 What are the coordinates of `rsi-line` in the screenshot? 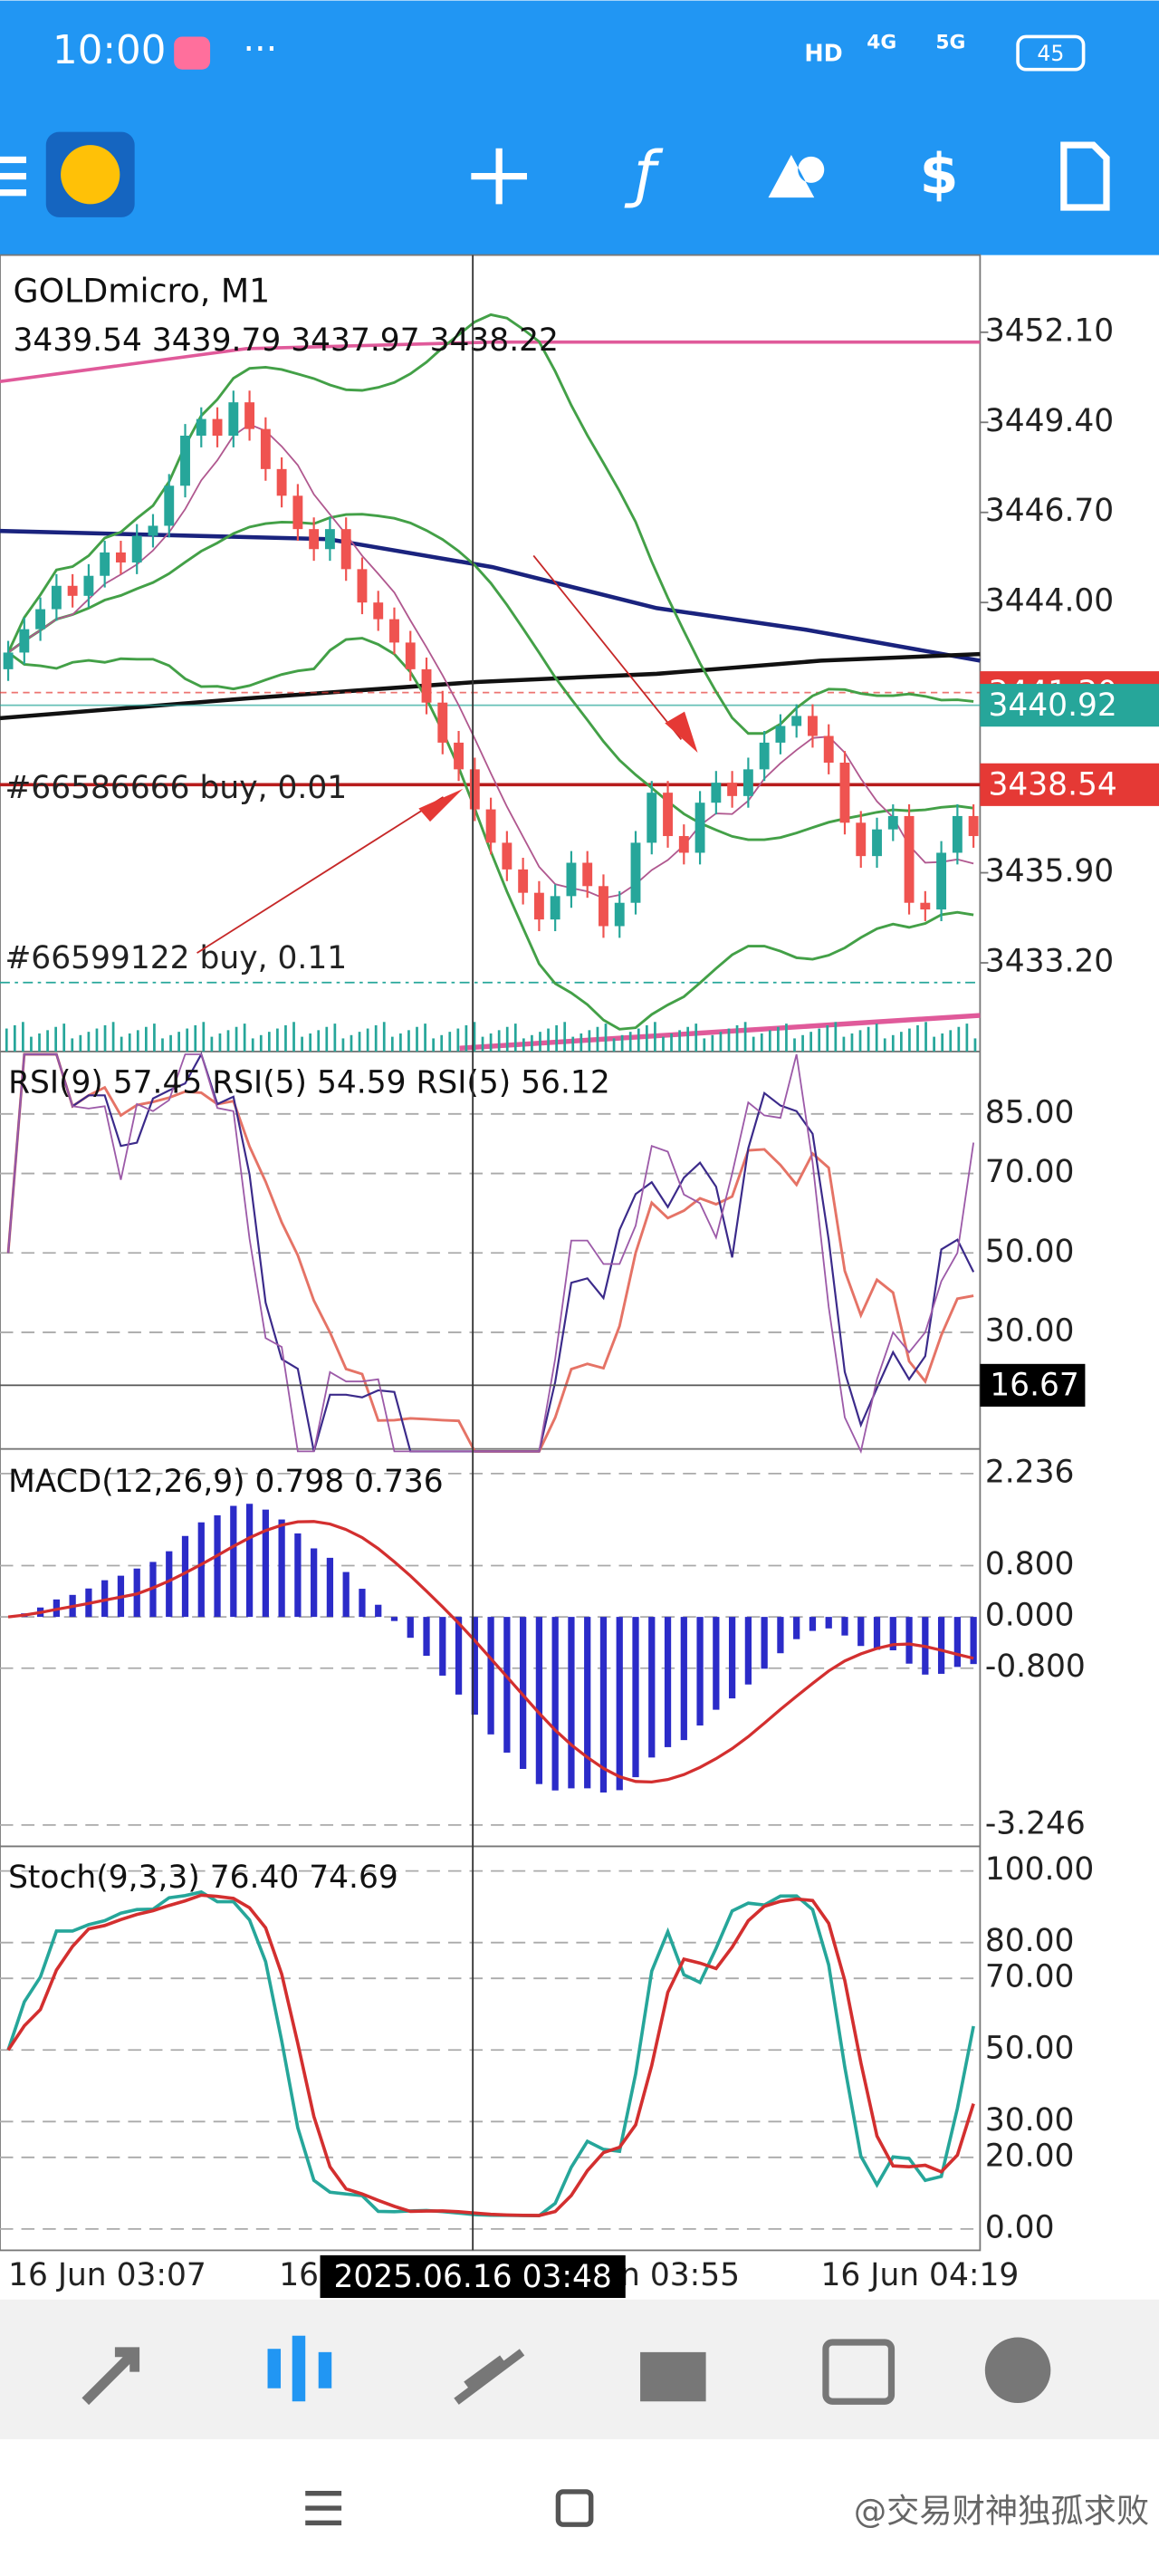 It's located at (491, 1254).